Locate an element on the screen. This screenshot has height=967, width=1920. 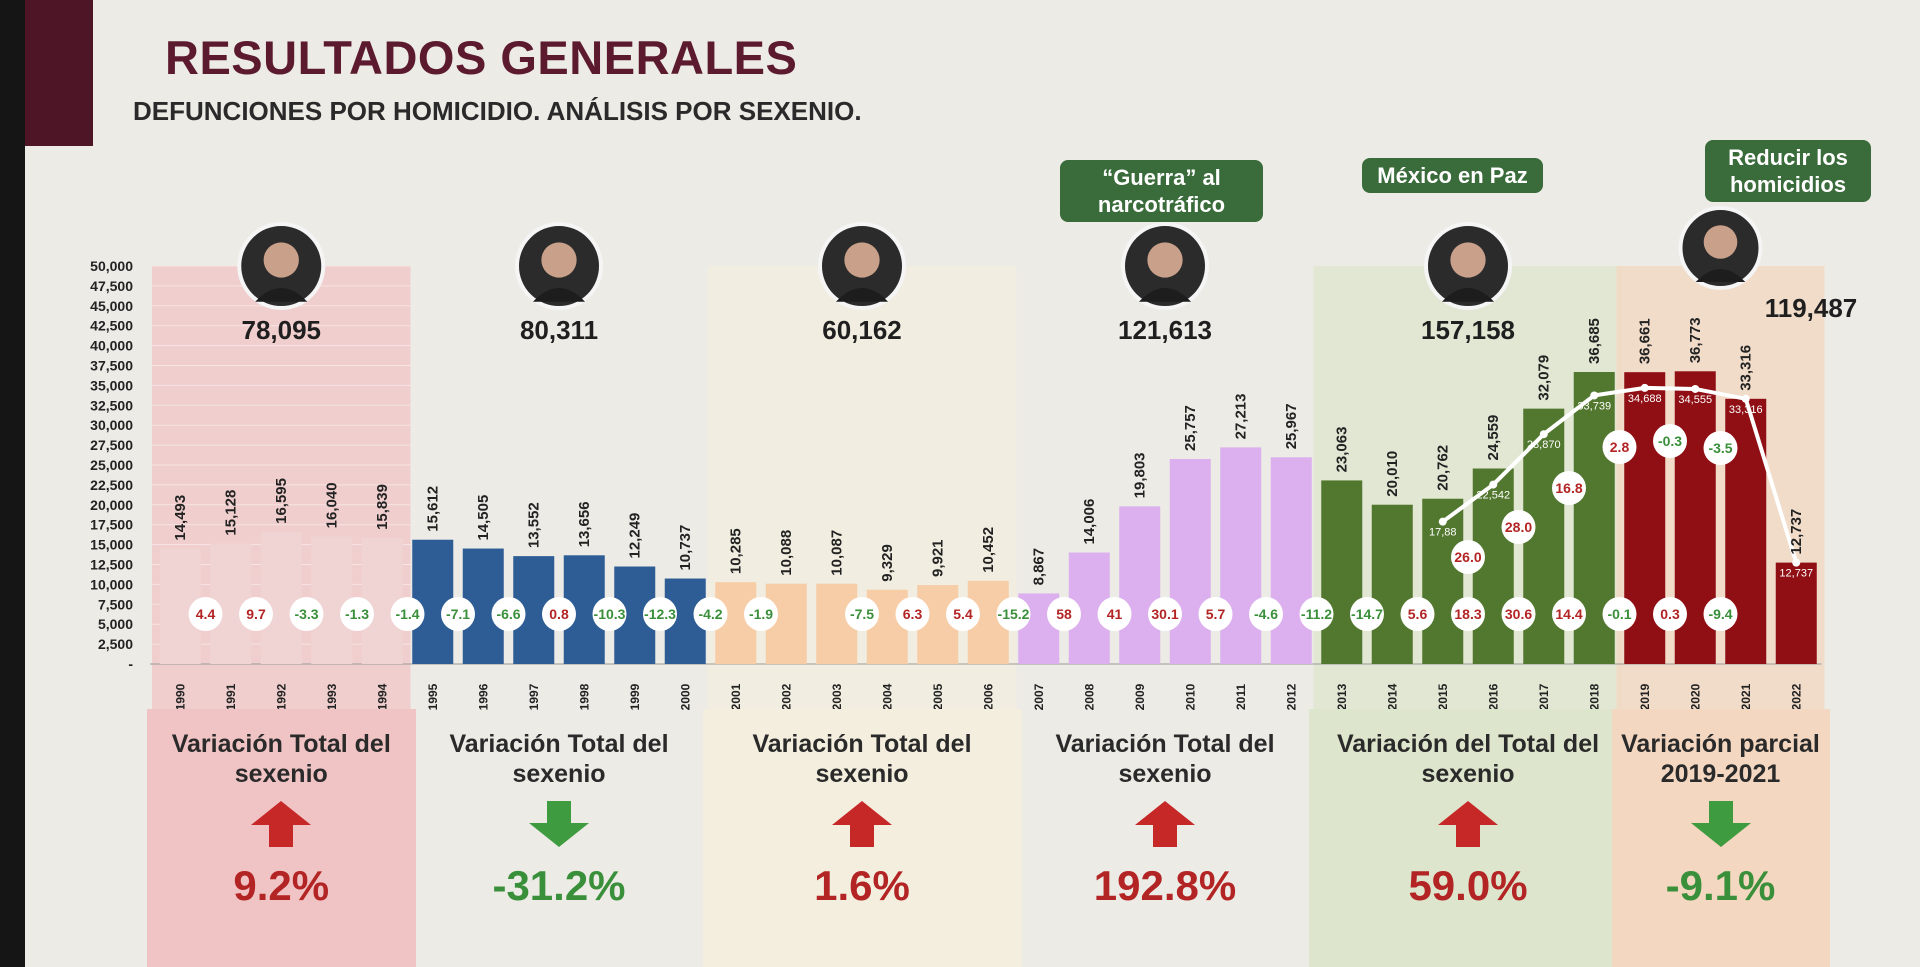
x-tick-label: 2013 is located at coordinates (1342, 696).